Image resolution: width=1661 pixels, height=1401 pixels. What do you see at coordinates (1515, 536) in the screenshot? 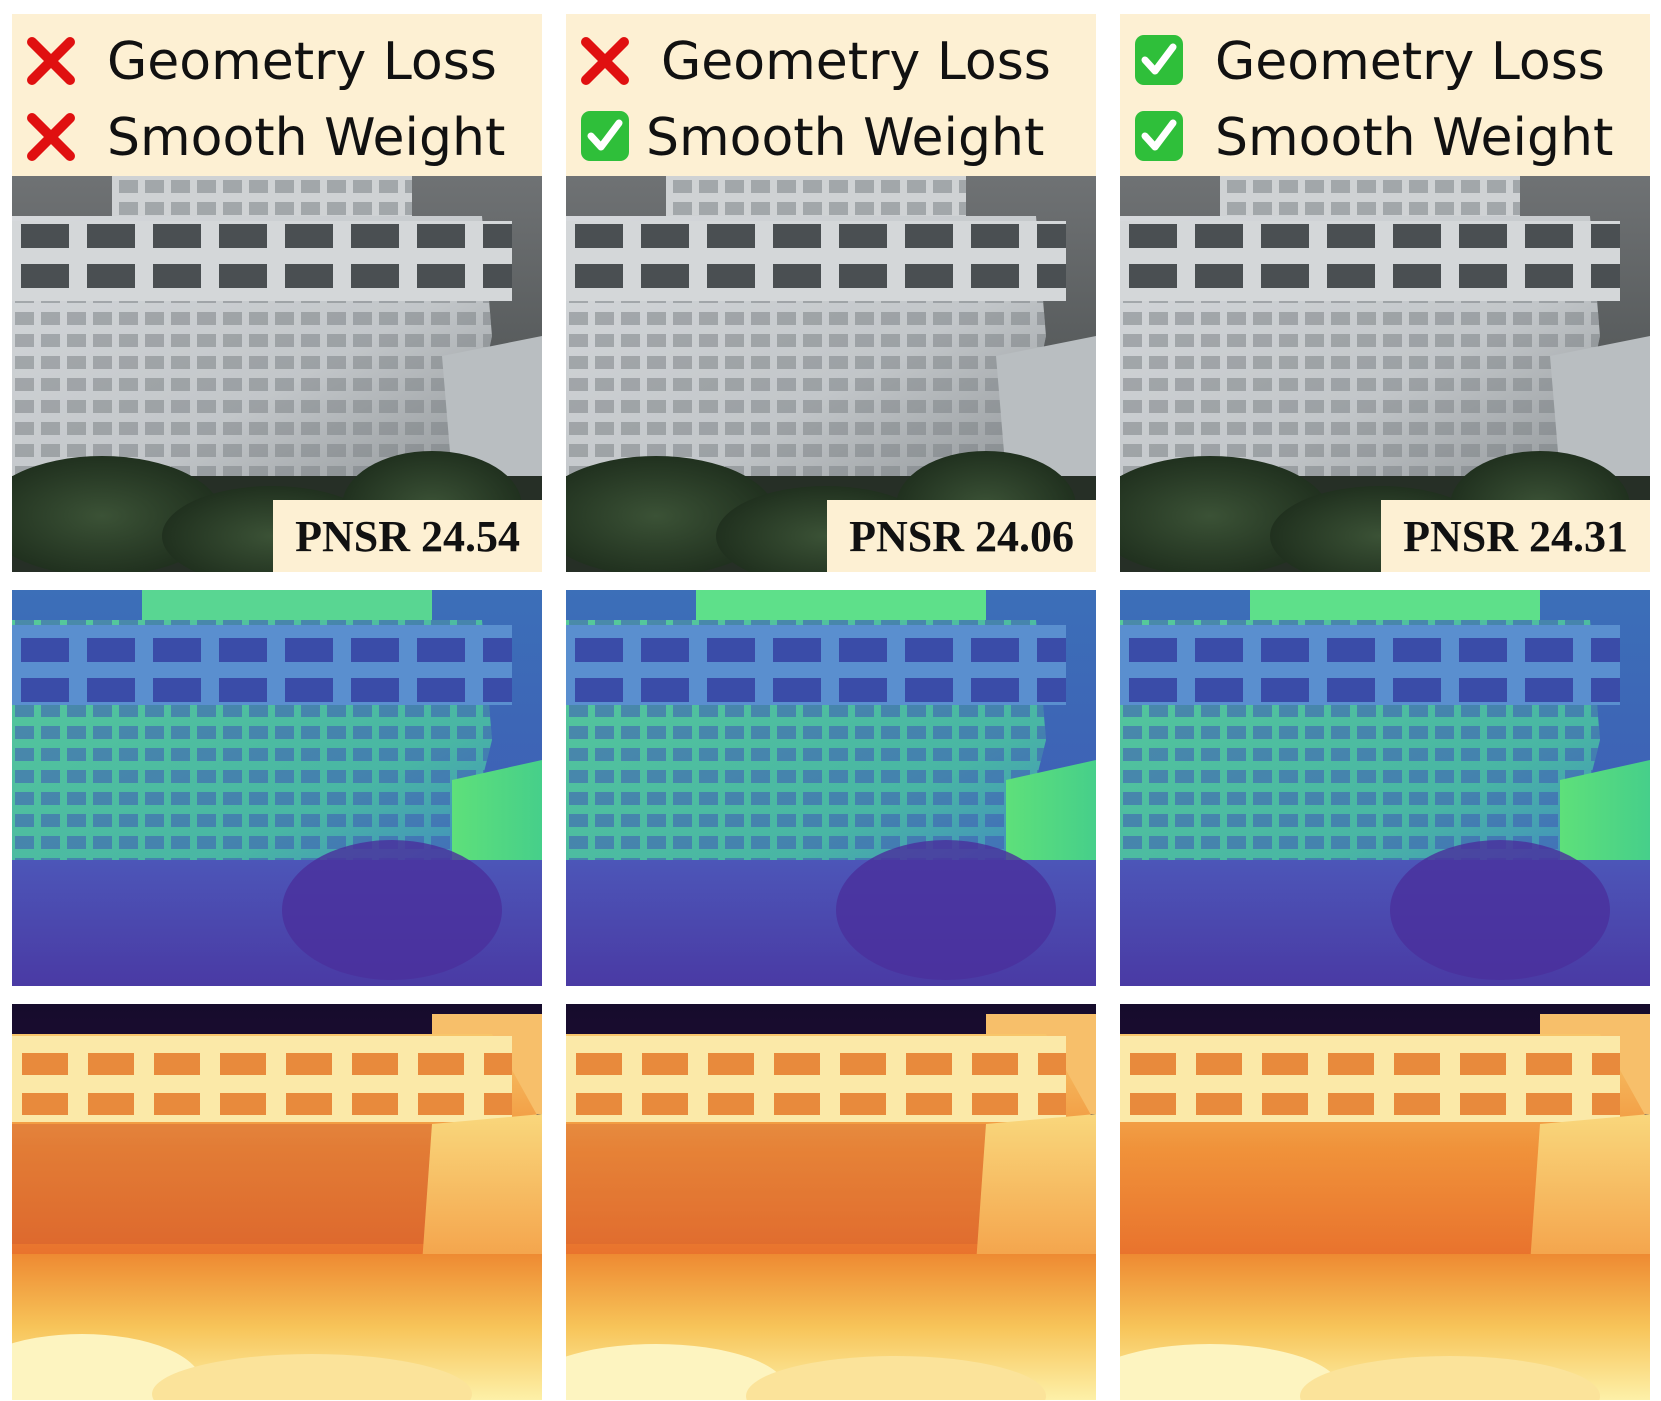
I see `psnr-label: PNSR 24.31` at bounding box center [1515, 536].